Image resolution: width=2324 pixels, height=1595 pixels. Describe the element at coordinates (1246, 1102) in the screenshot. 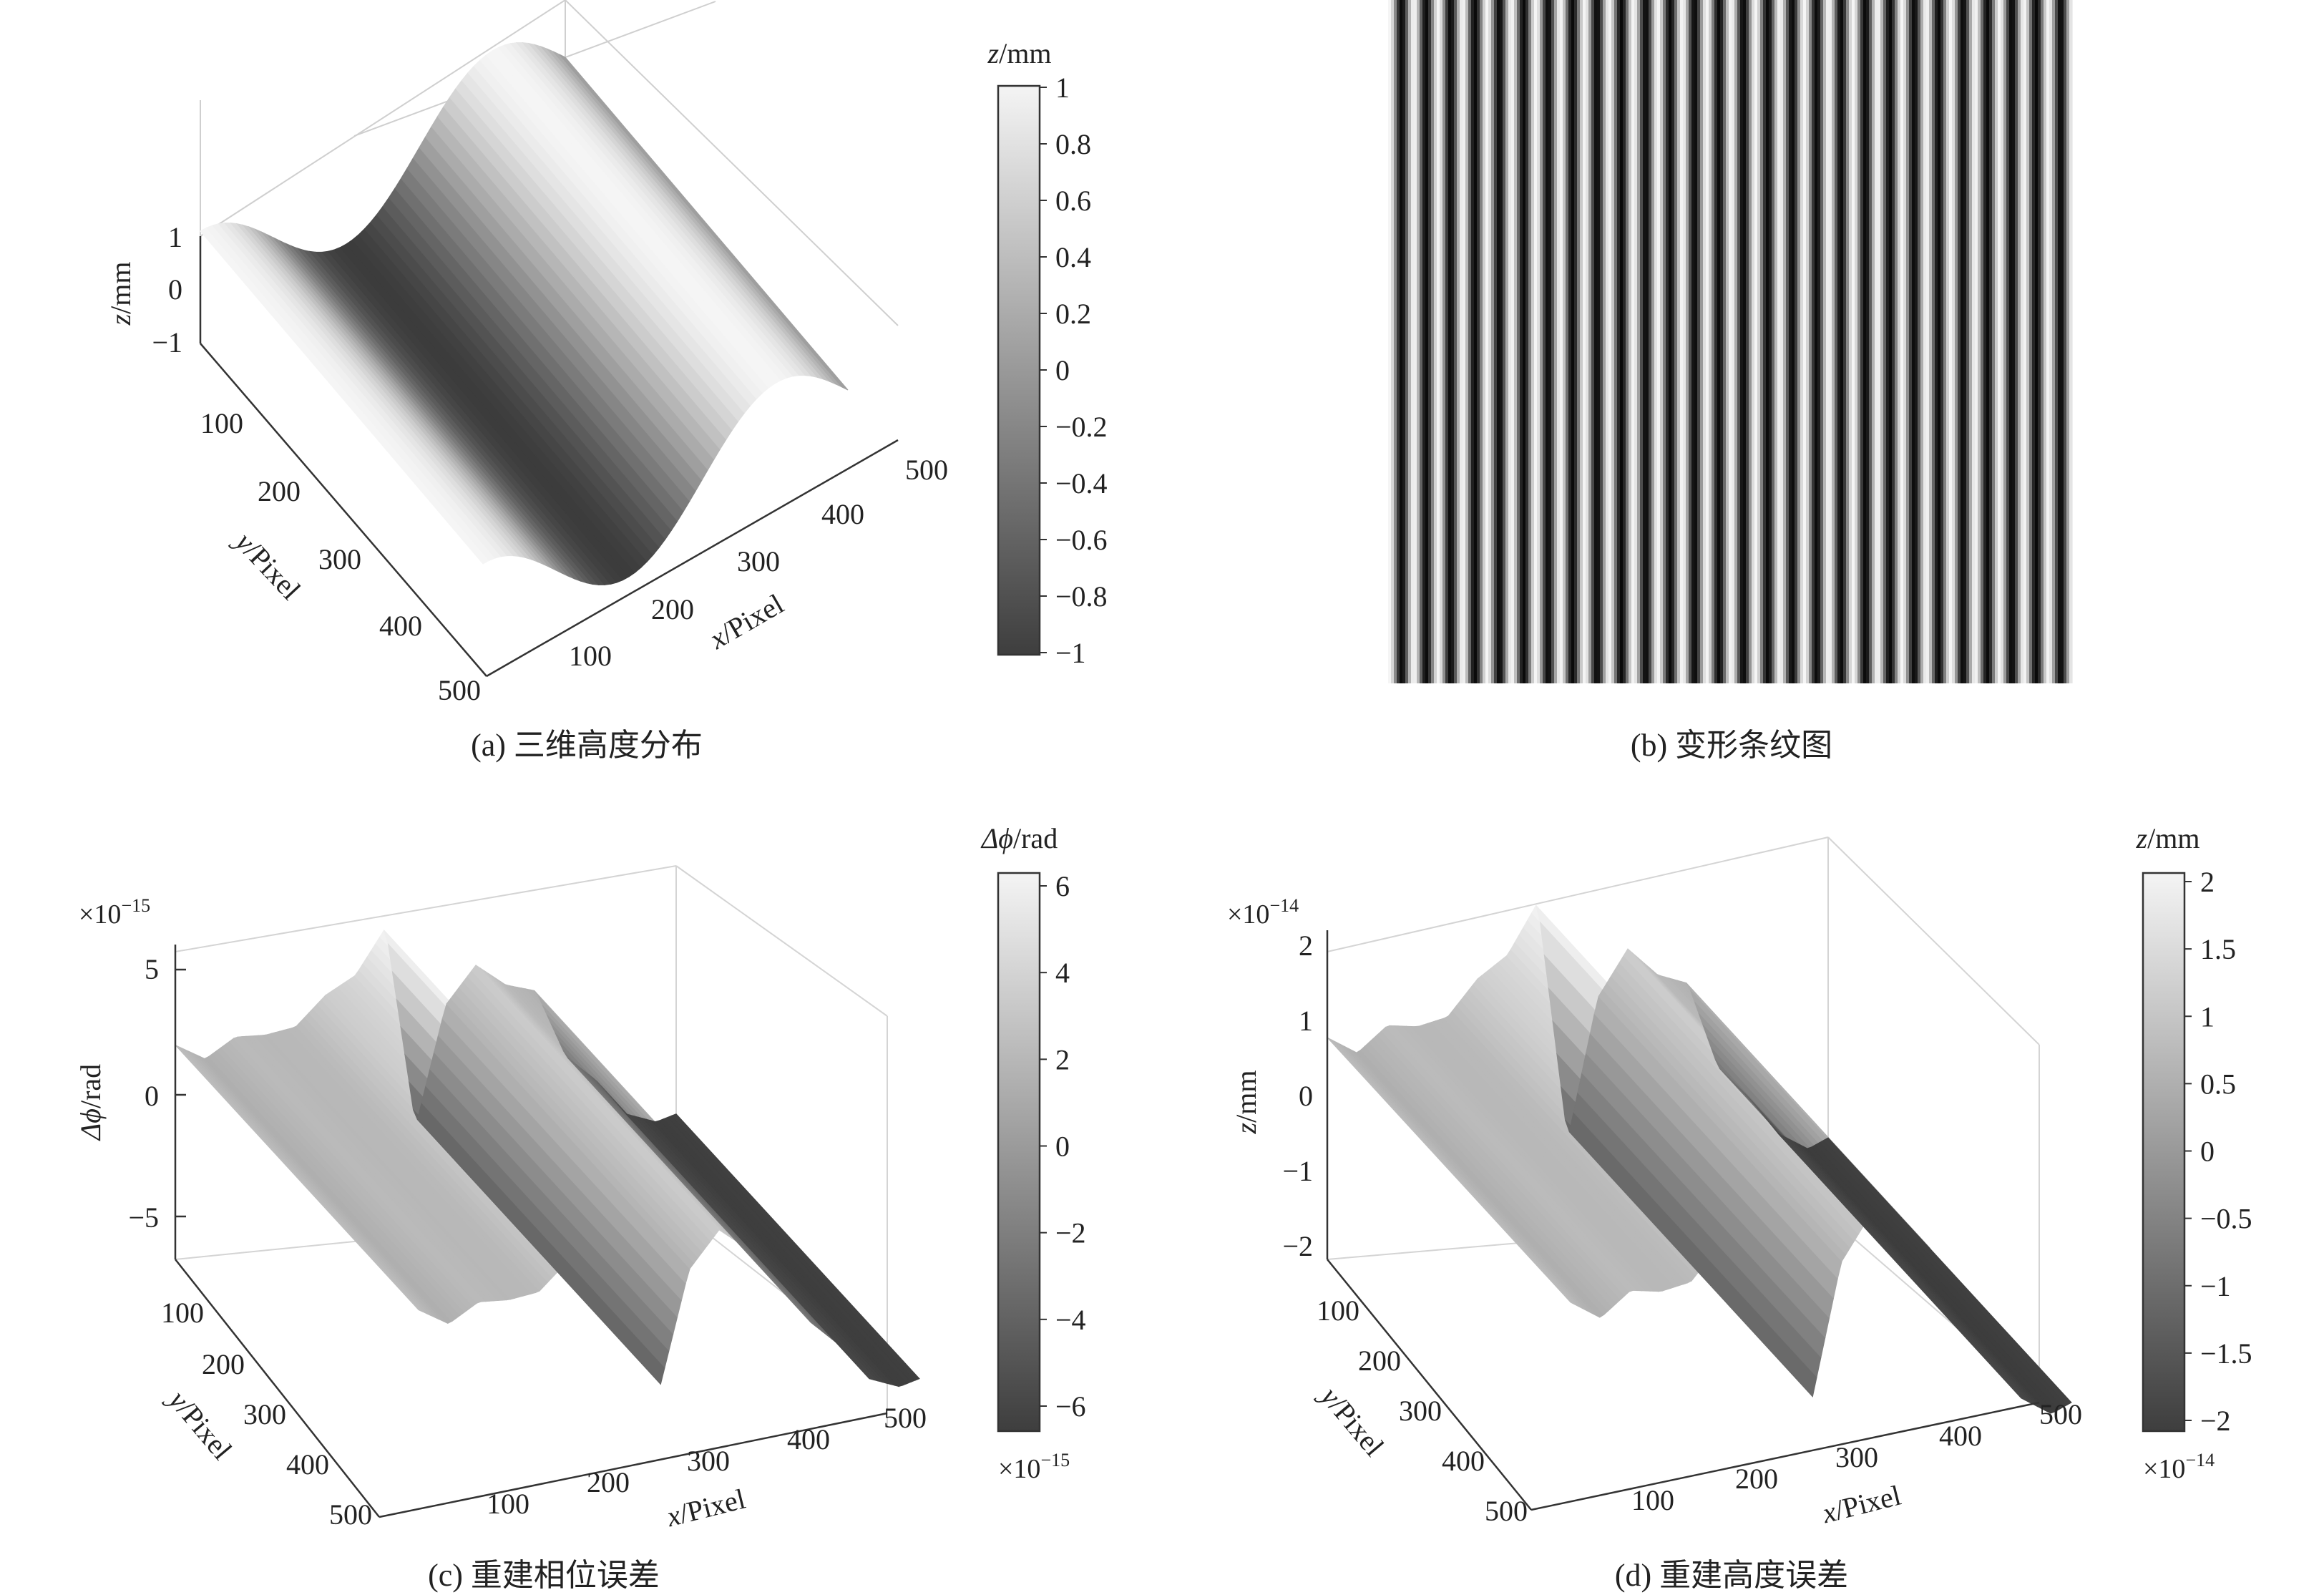

I see `panel-d-z-label: z/mm` at that location.